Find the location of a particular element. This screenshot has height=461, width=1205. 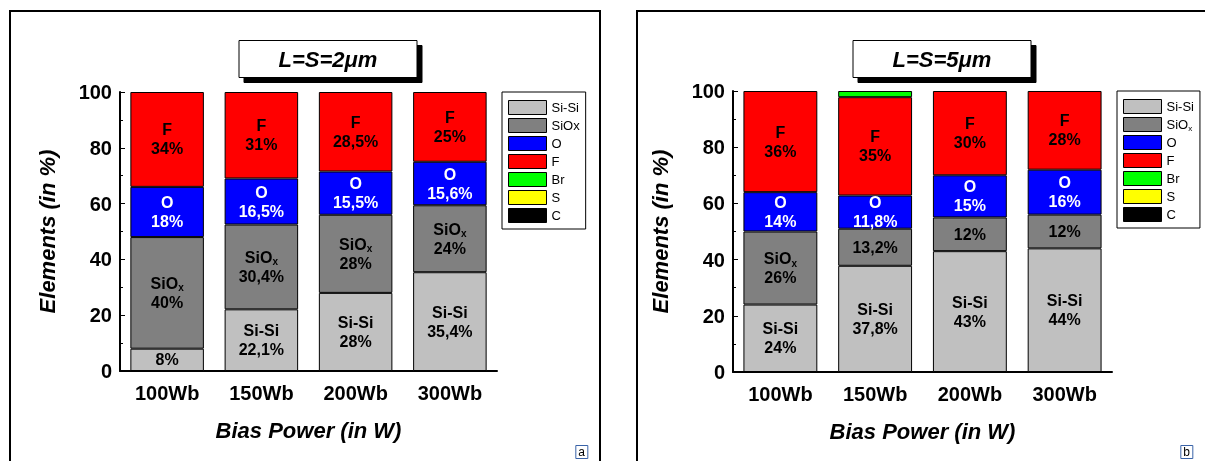

data-label: F 34% is located at coordinates (167, 139).